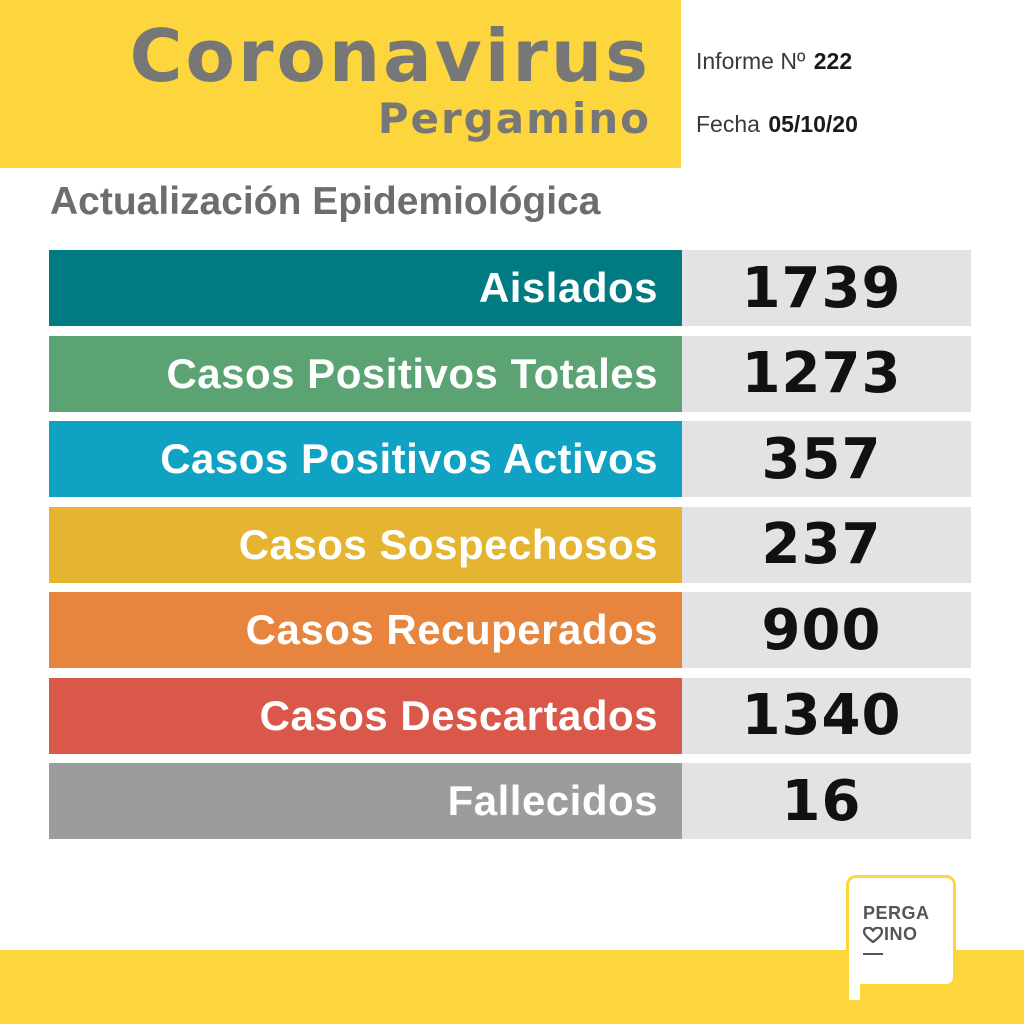 The image size is (1024, 1024). What do you see at coordinates (853, 990) in the screenshot?
I see `logo-tail` at bounding box center [853, 990].